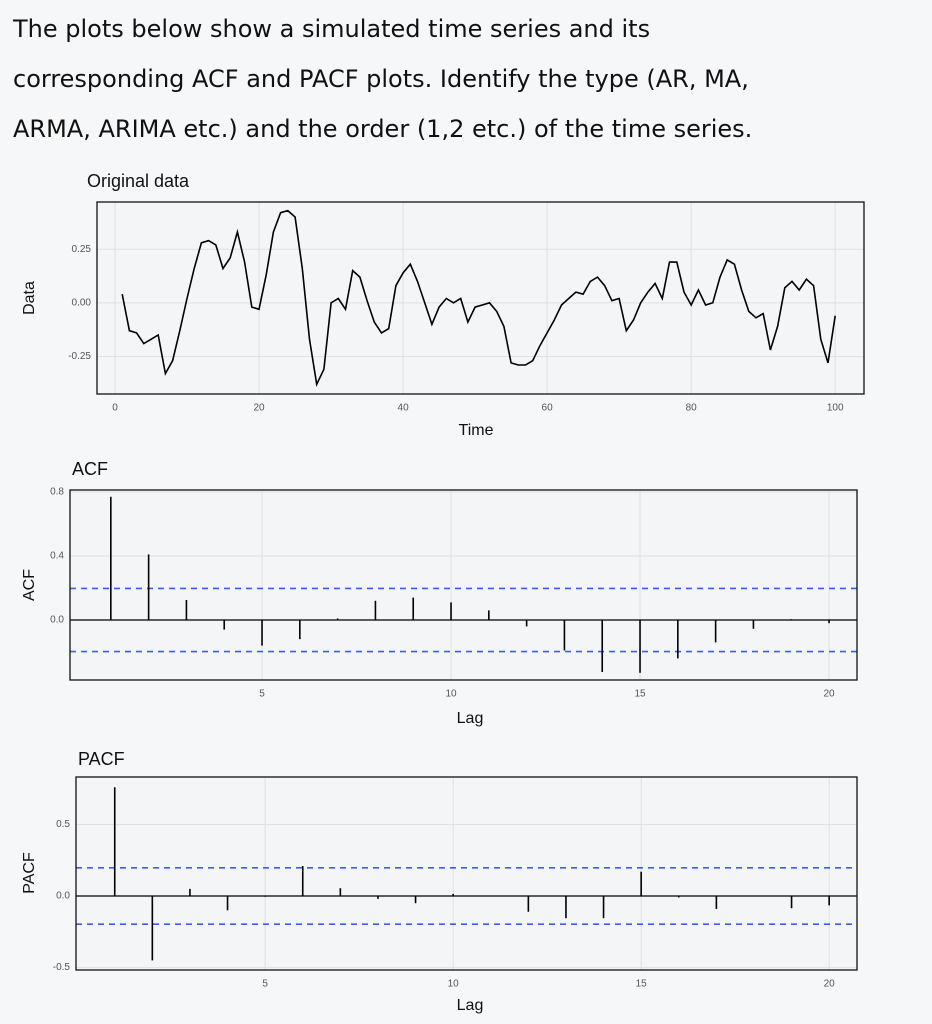 This screenshot has width=932, height=1024. I want to click on y-tick-label: 0.8, so click(57, 492).